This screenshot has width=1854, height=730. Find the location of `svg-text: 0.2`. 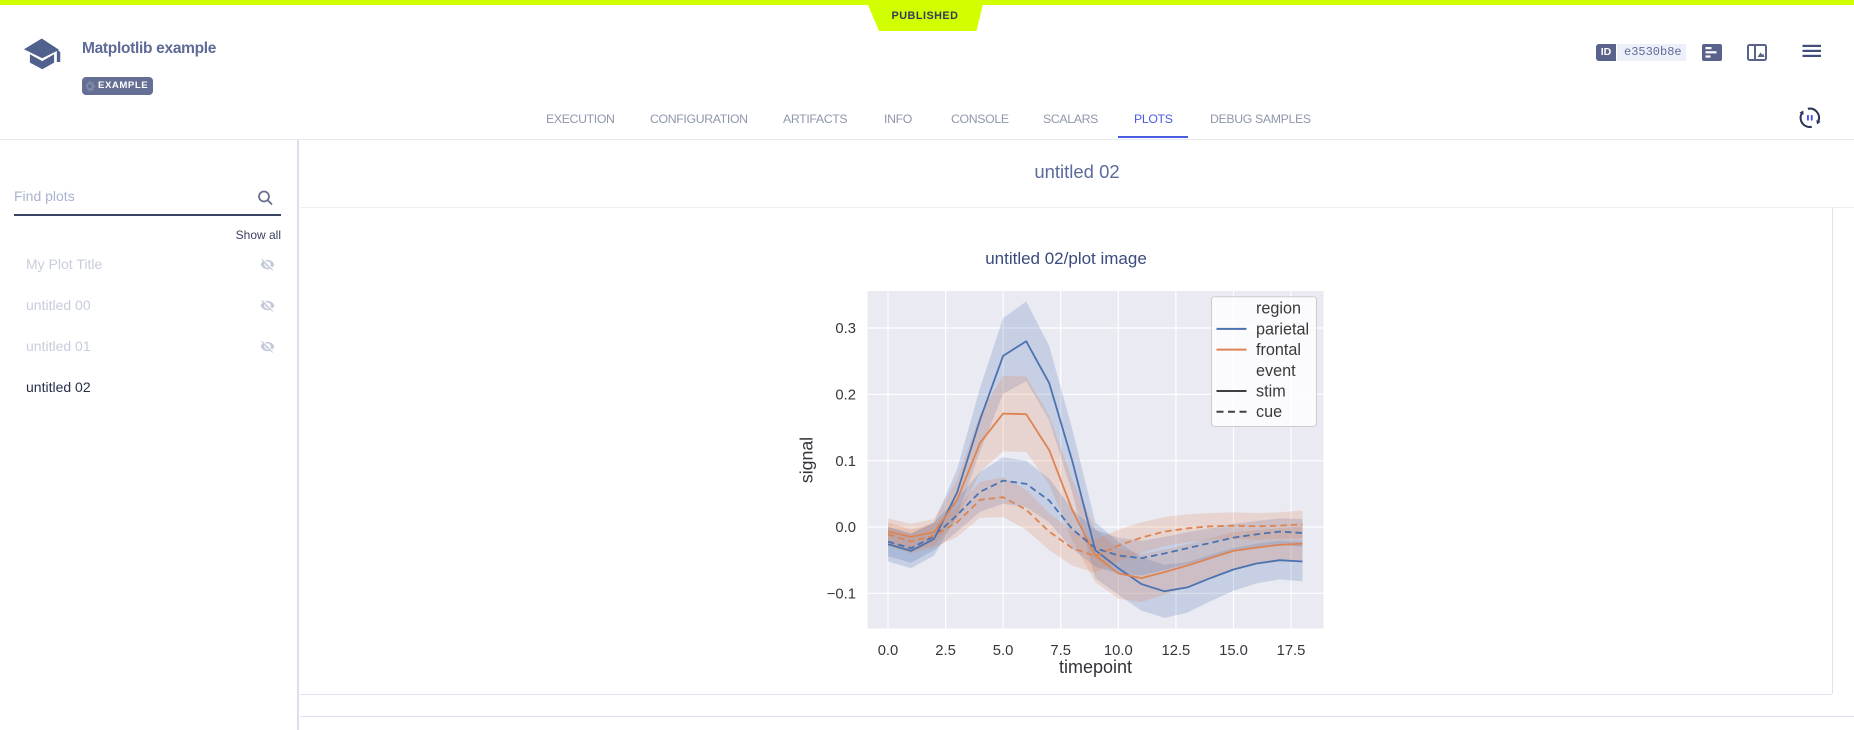

svg-text: 0.2 is located at coordinates (845, 396).